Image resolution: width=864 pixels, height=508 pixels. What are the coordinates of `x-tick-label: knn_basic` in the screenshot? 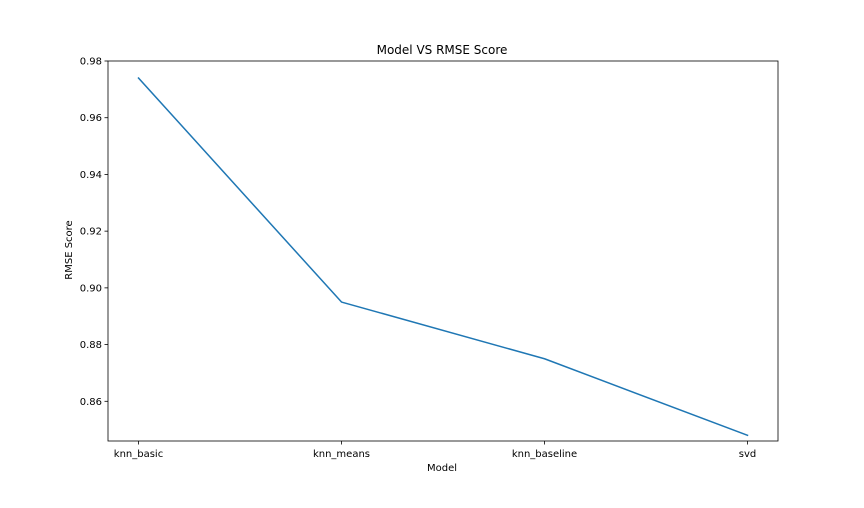 It's located at (138, 454).